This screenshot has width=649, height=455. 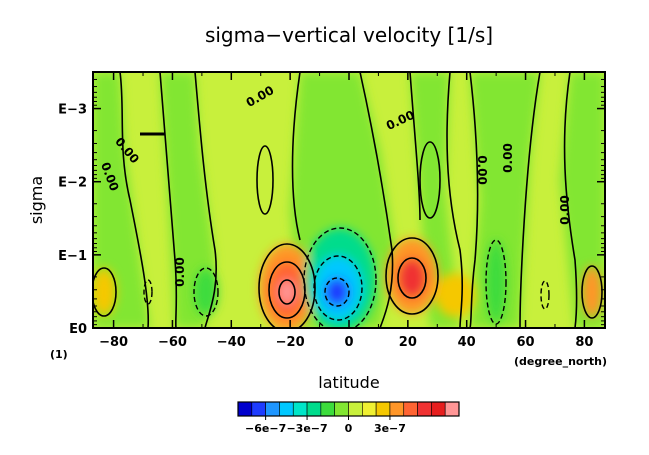 What do you see at coordinates (36, 200) in the screenshot?
I see `y-axis-label: sigma` at bounding box center [36, 200].